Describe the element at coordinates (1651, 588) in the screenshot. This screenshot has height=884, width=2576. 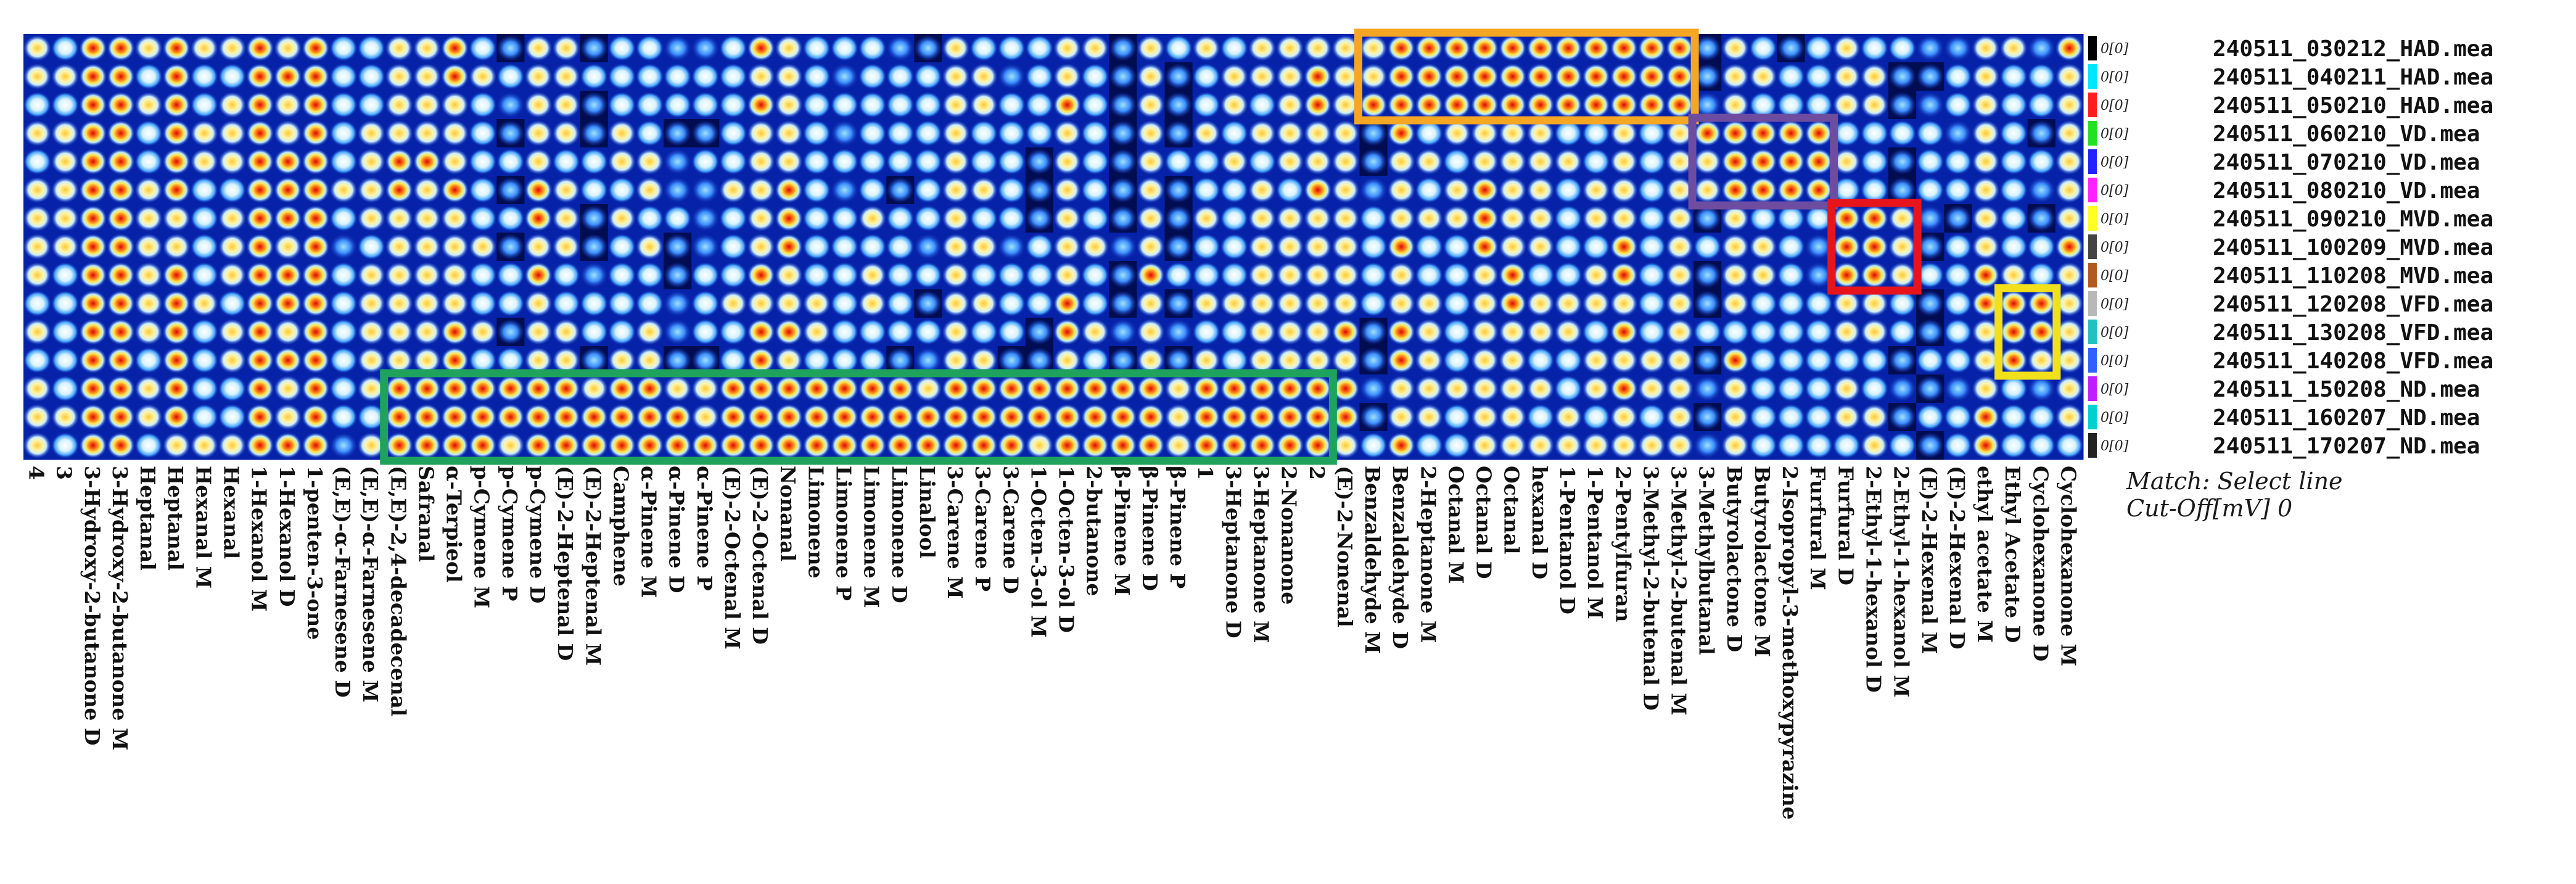
I see `column-label: 3-Methyl-2-butenal D` at that location.